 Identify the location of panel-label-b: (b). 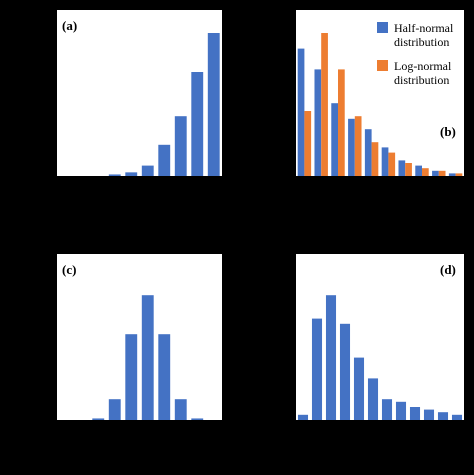
(448, 131).